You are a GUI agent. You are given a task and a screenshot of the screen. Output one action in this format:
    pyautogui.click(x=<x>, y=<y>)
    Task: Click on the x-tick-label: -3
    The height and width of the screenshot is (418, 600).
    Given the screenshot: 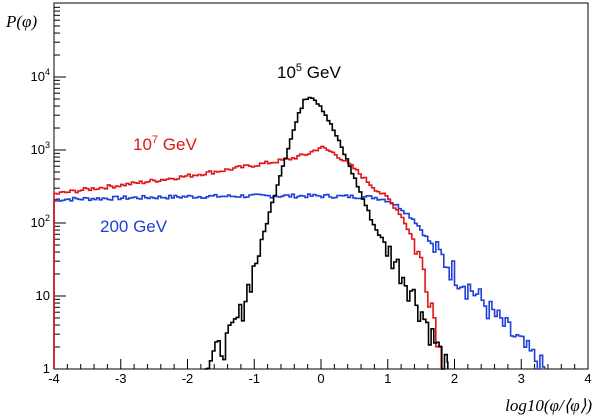 What is the action you would take?
    pyautogui.click(x=121, y=378)
    